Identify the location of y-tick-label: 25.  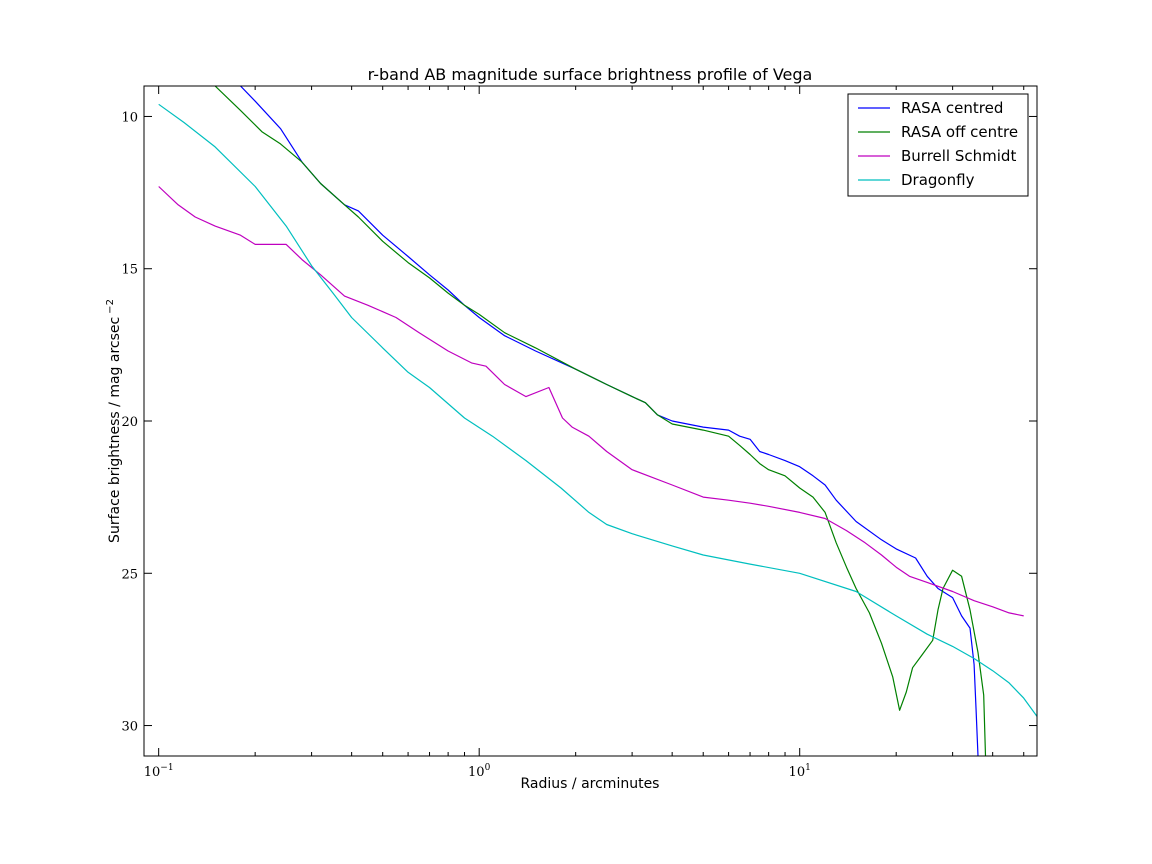
(129, 574).